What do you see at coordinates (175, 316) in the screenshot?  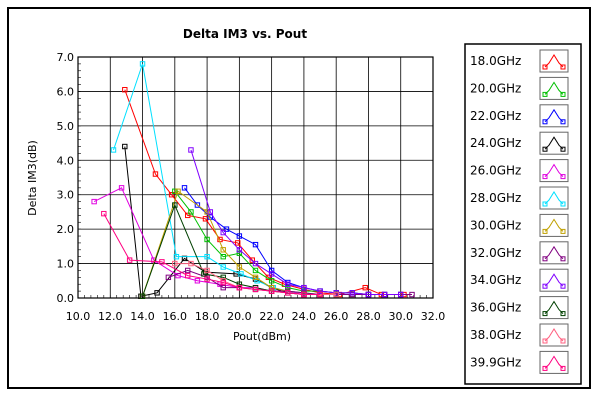 I see `x-tick-label: 16.0` at bounding box center [175, 316].